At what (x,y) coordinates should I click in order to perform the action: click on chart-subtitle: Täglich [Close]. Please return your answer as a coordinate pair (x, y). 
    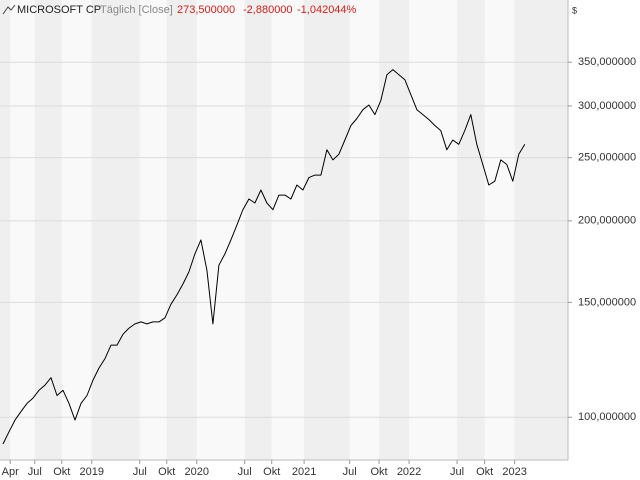
    Looking at the image, I should click on (136, 10).